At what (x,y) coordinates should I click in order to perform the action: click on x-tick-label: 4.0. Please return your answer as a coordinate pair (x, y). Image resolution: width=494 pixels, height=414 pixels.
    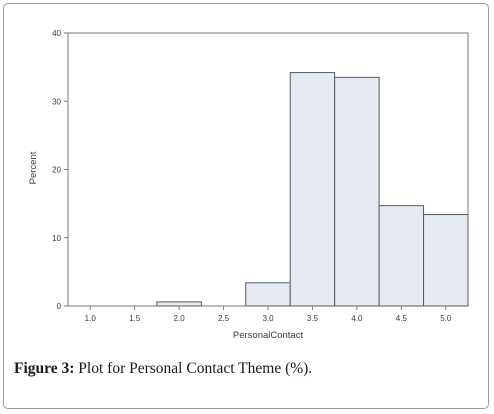
    Looking at the image, I should click on (357, 318).